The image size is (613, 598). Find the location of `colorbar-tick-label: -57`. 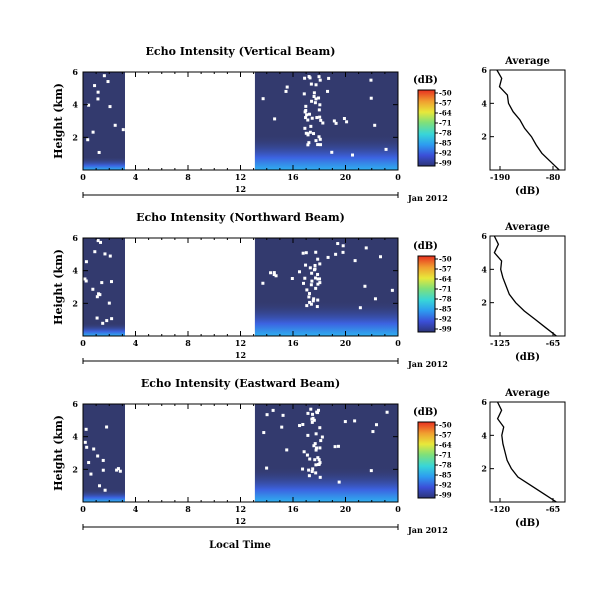

colorbar-tick-label: -57 is located at coordinates (445, 269).